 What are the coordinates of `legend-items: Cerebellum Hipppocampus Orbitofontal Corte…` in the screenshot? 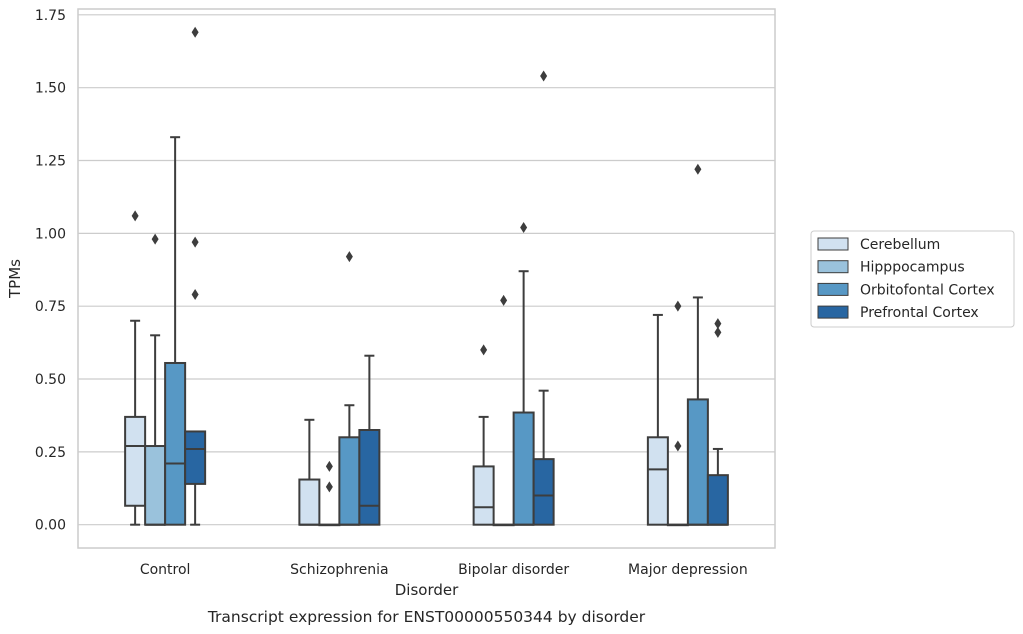 It's located at (906, 279).